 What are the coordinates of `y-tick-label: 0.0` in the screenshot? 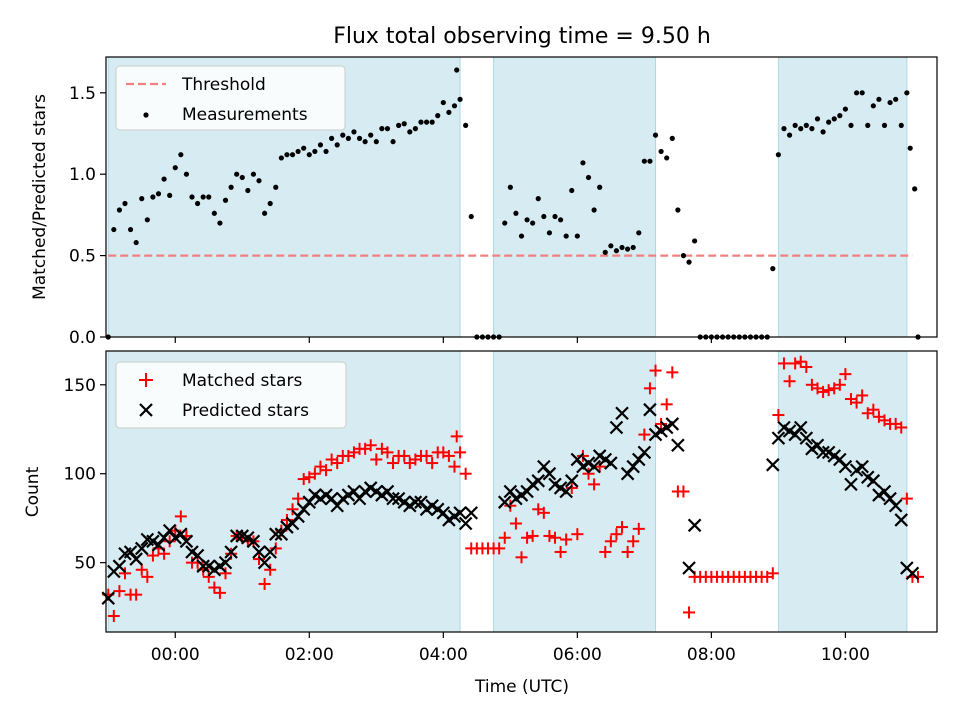 It's located at (82, 338).